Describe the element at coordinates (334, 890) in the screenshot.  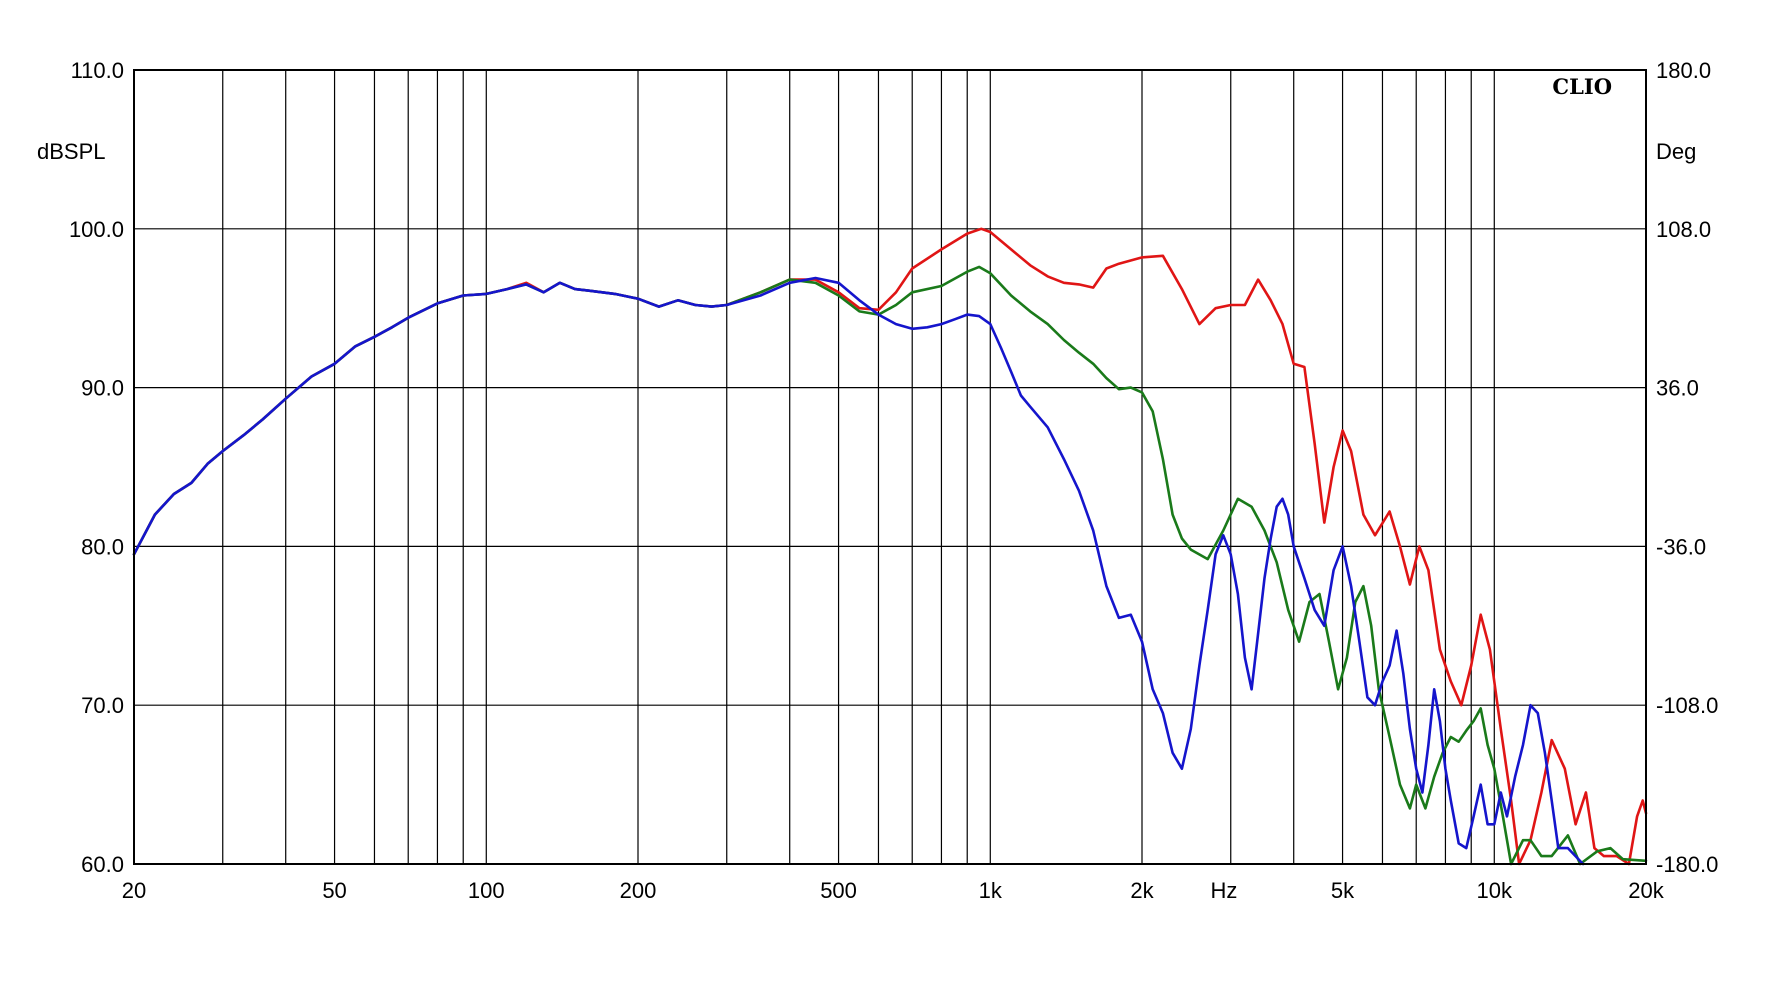
I see `x-tick-label: 50` at that location.